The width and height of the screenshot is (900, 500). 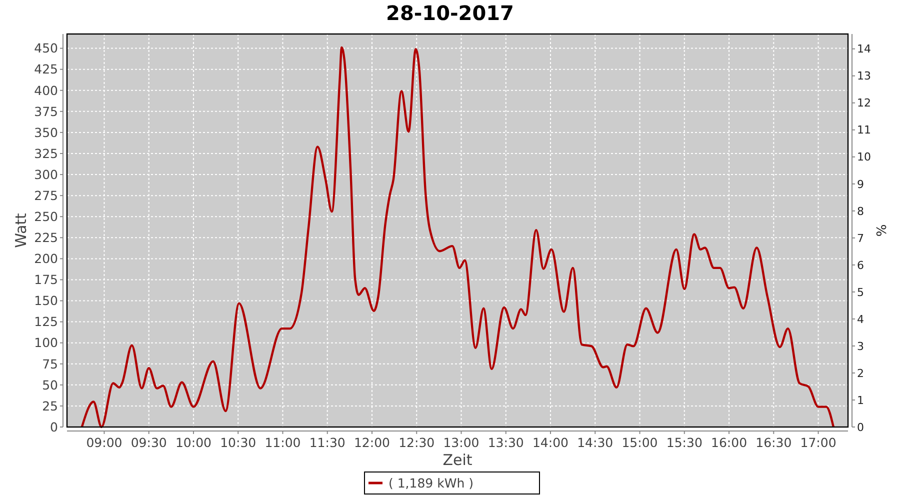 I want to click on y-tick-label: 325, so click(x=46, y=153).